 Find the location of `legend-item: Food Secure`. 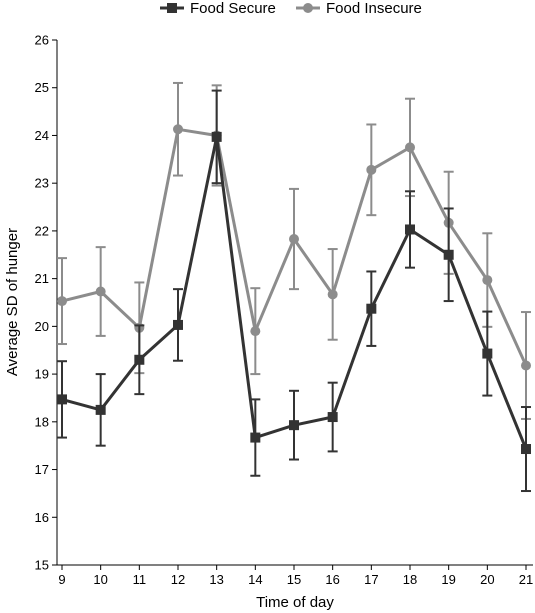

legend-item: Food Secure is located at coordinates (218, 8).